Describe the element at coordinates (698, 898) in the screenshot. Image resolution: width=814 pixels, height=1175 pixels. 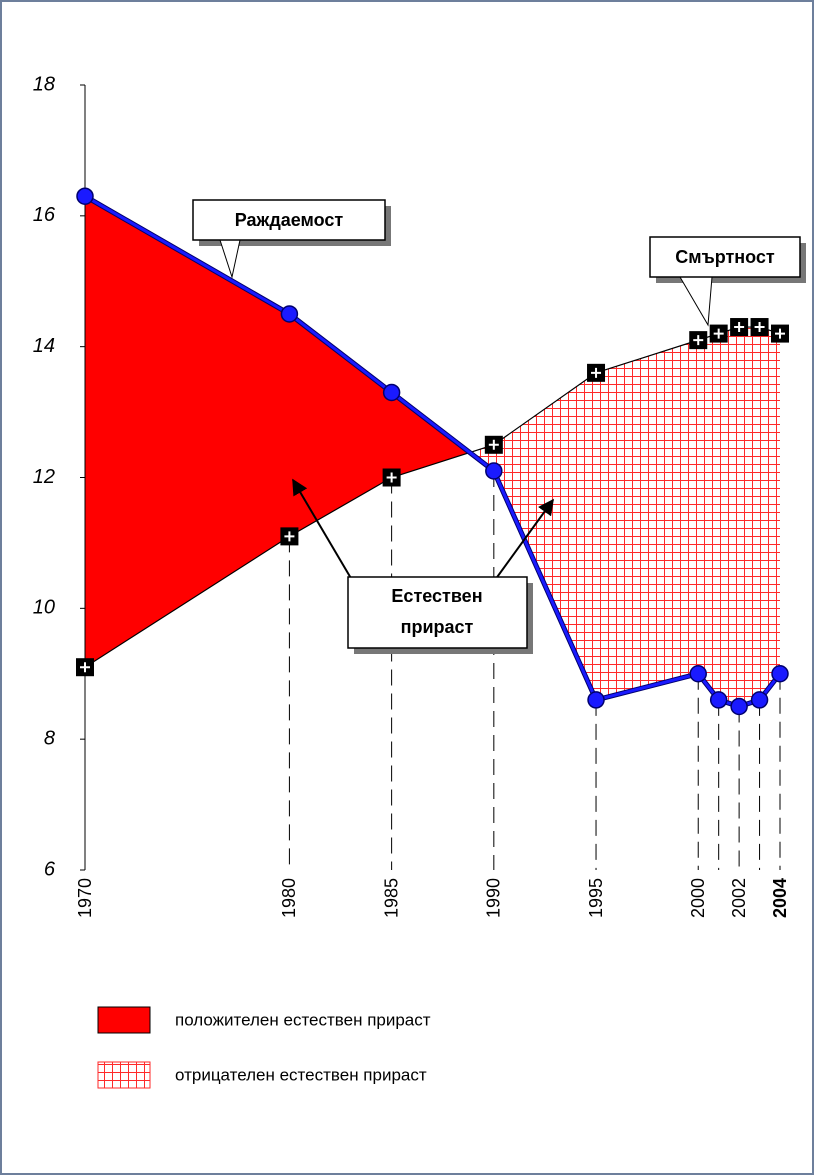
I see `x-tick-label: 2000` at that location.